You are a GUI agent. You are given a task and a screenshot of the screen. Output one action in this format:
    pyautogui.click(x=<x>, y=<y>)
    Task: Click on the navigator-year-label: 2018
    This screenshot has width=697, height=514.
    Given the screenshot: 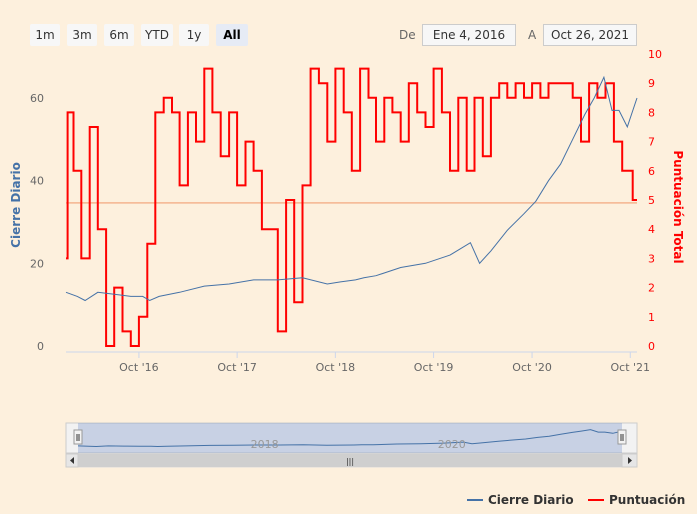 What is the action you would take?
    pyautogui.click(x=265, y=444)
    